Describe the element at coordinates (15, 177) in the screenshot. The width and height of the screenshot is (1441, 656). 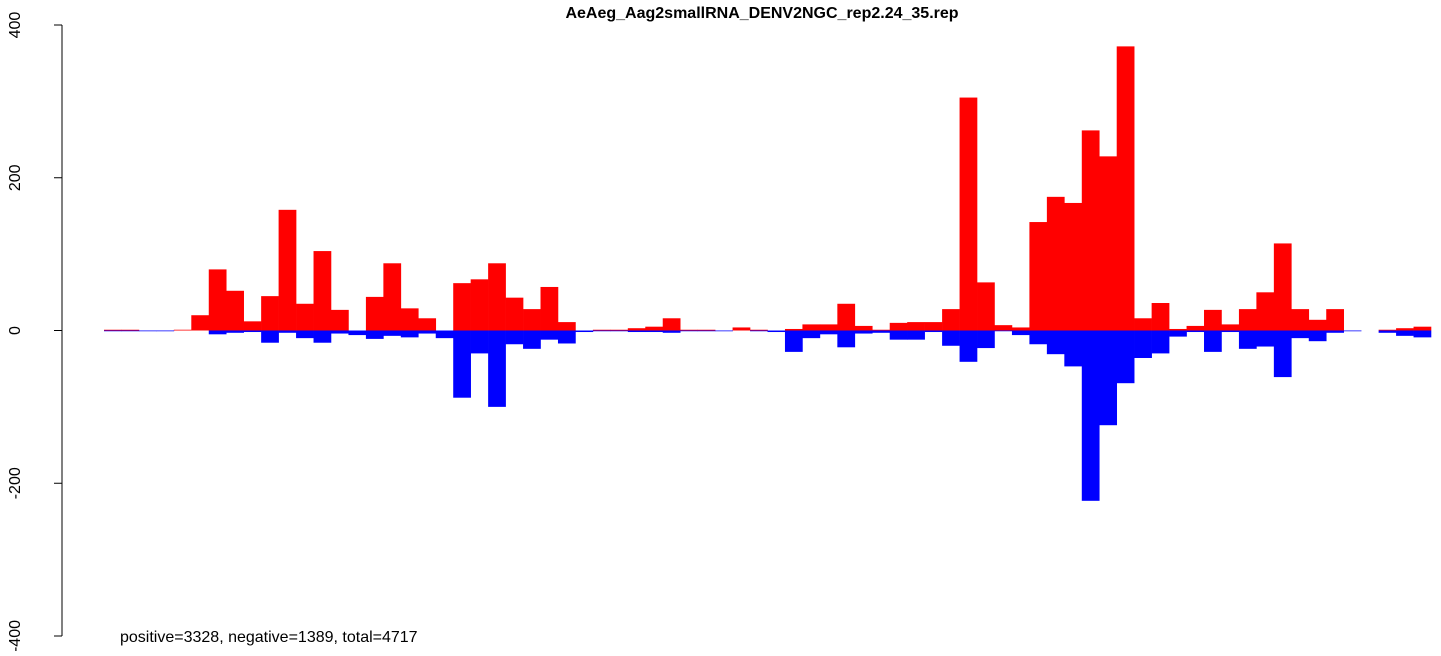
I see `y-tick-label: 200` at that location.